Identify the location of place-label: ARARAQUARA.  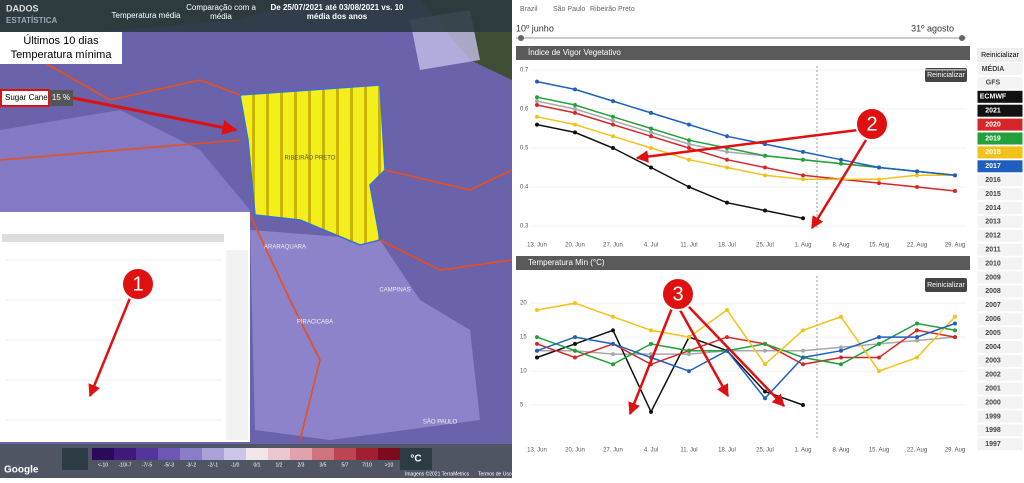
(285, 248).